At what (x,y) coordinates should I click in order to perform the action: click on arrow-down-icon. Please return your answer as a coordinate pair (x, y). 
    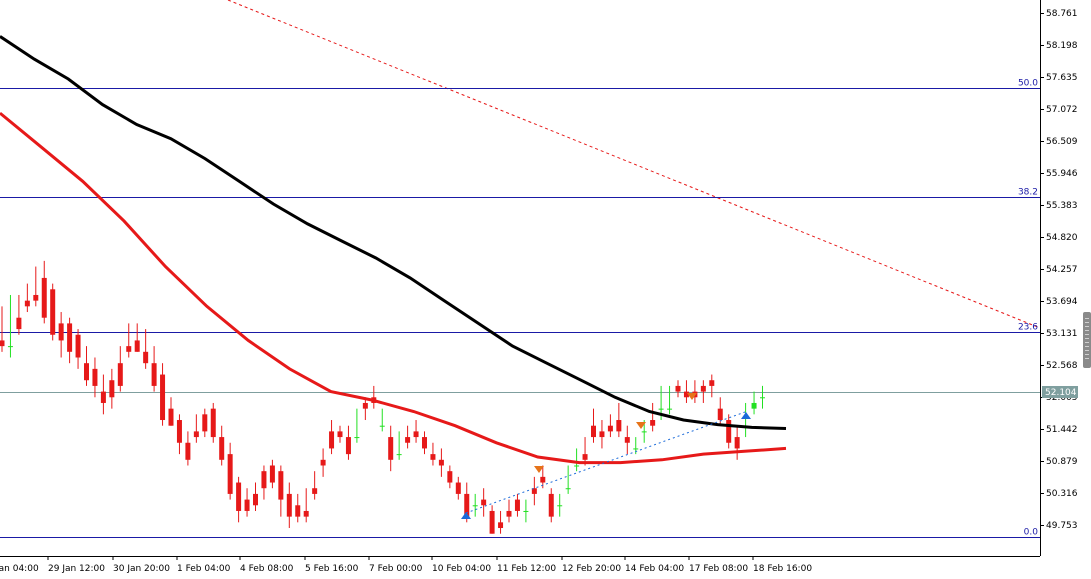
    Looking at the image, I should click on (641, 425).